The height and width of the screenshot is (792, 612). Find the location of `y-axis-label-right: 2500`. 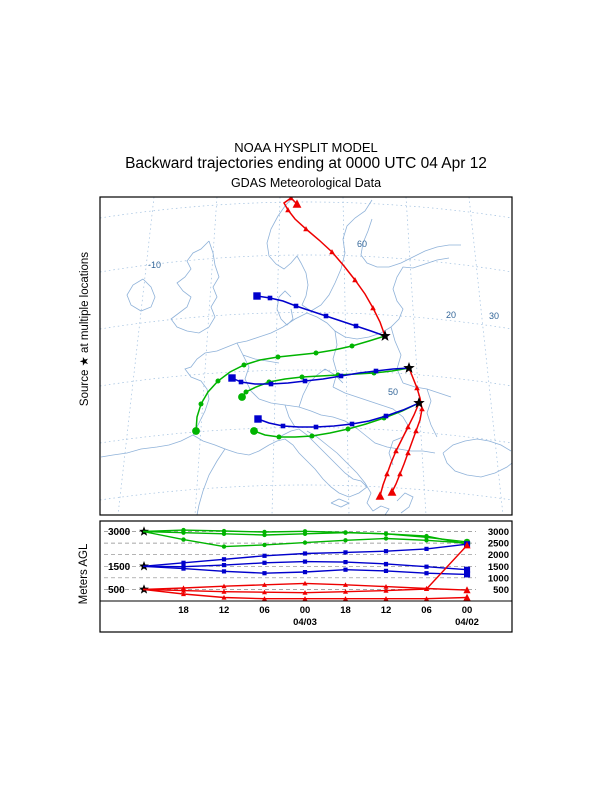

y-axis-label-right: 2500 is located at coordinates (498, 544).